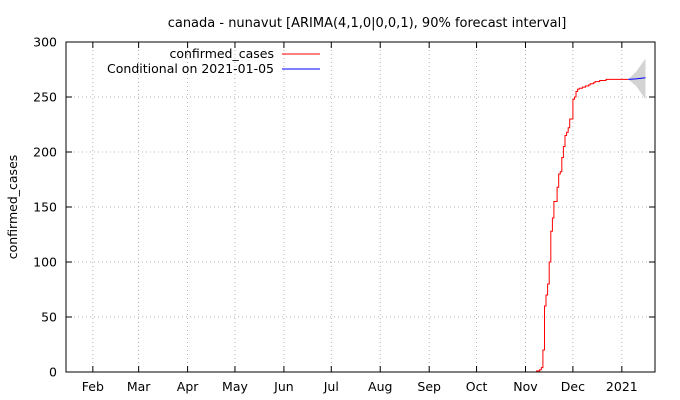 Image resolution: width=680 pixels, height=400 pixels. Describe the element at coordinates (45, 42) in the screenshot. I see `y-tick-label-300: 300` at that location.